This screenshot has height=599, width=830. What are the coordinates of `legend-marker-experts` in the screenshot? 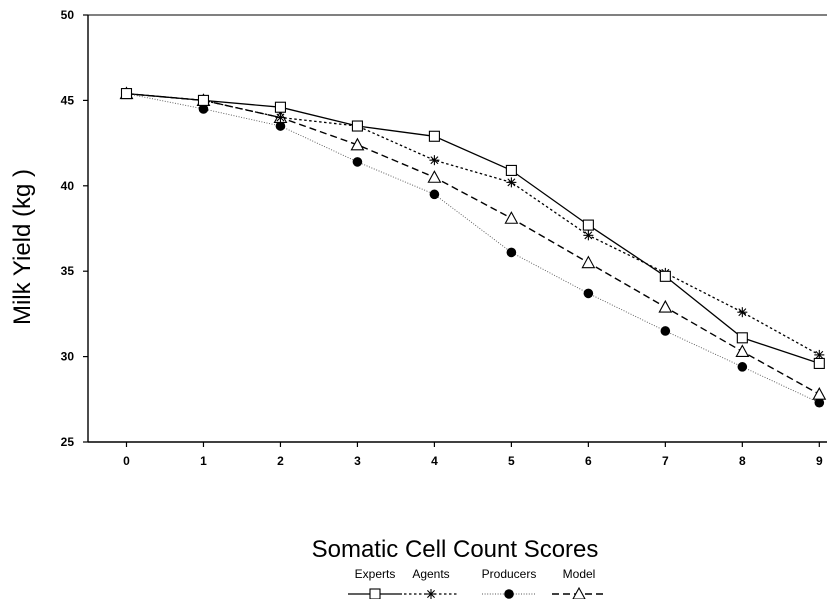 It's located at (375, 593).